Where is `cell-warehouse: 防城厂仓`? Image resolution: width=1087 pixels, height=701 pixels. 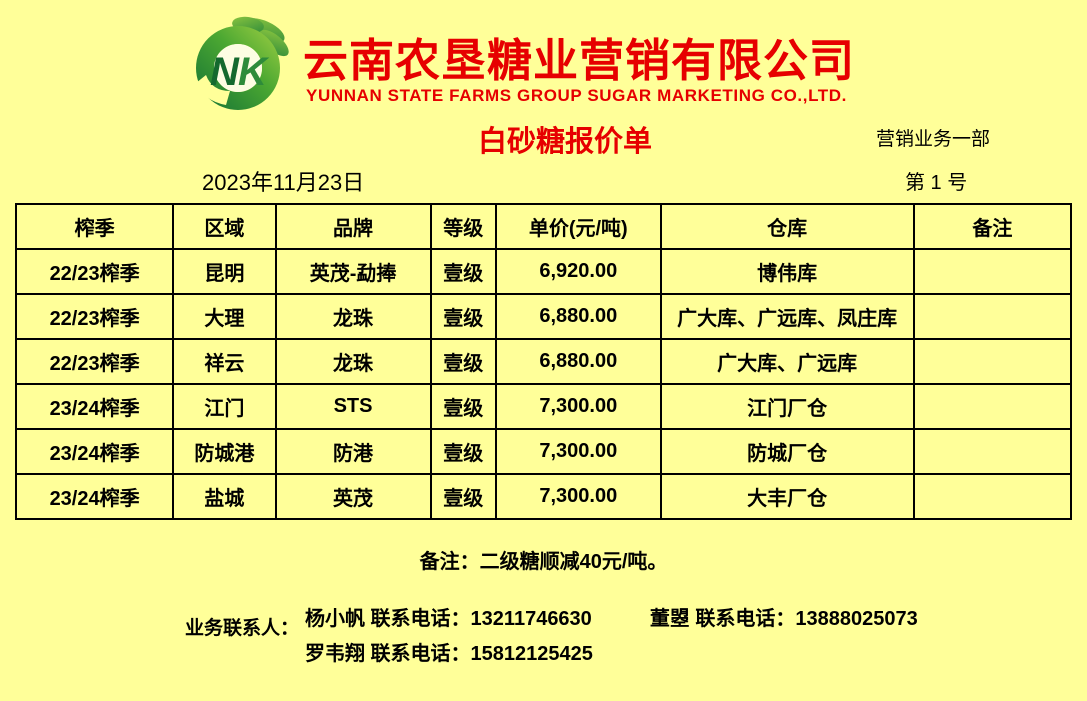 cell-warehouse: 防城厂仓 is located at coordinates (787, 451).